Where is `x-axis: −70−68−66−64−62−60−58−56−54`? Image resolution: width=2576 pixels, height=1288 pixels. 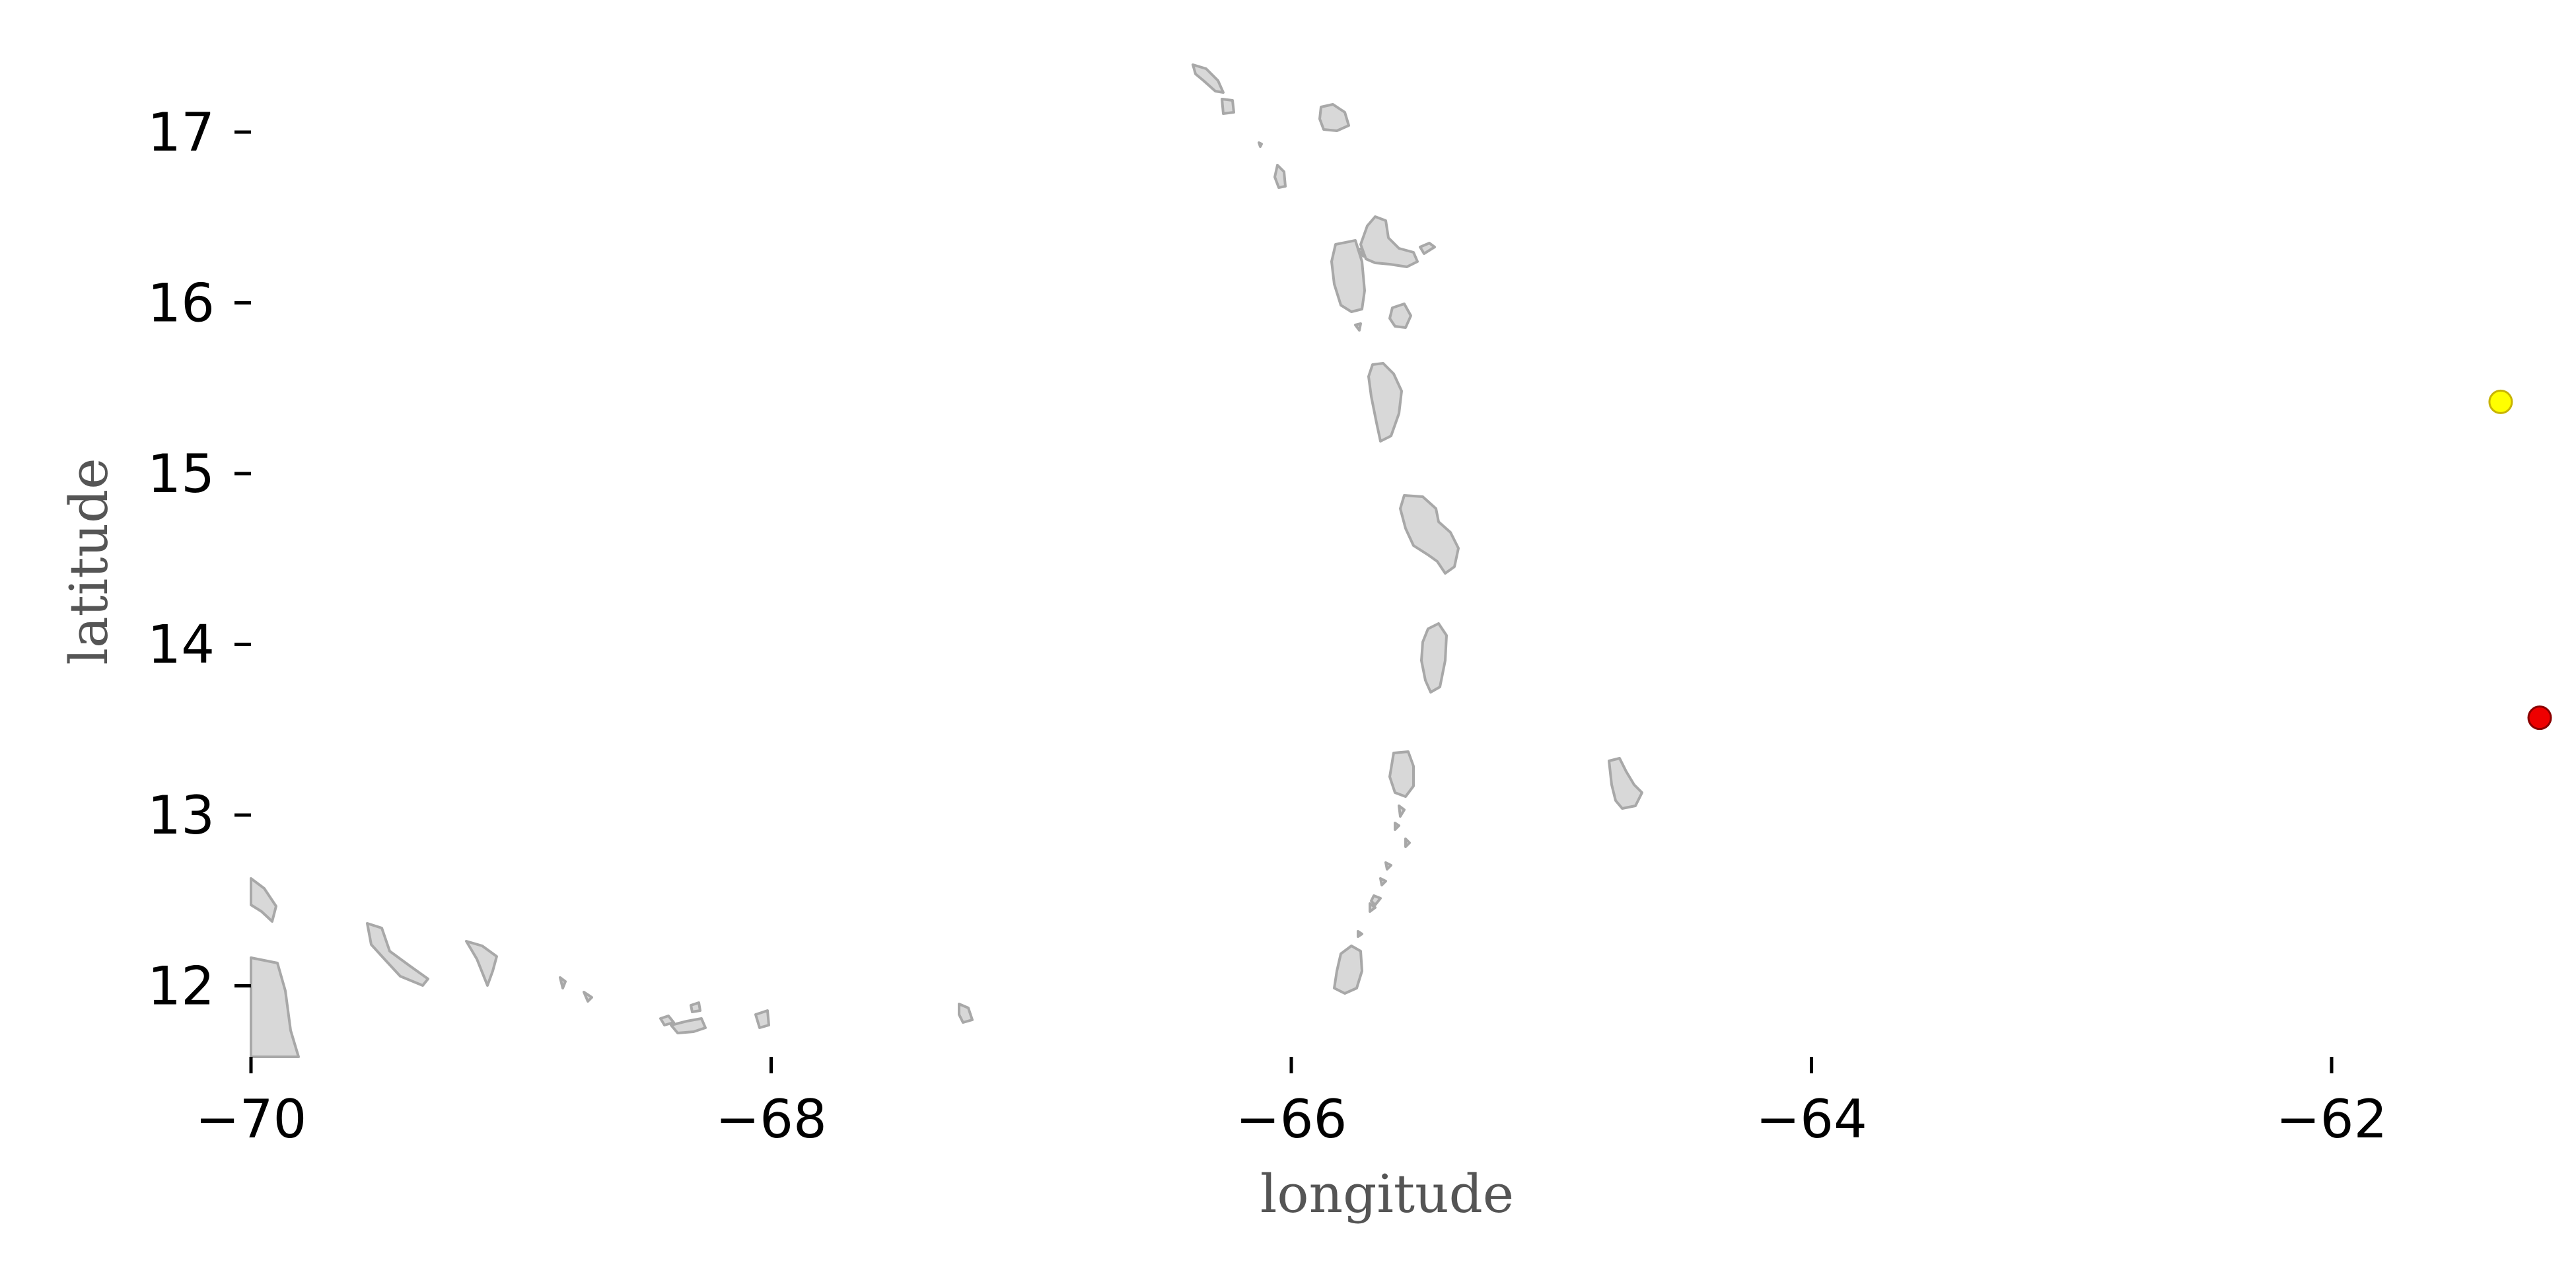
x-axis: −70−68−66−64−62−60−58−56−54 is located at coordinates (1292, 1103).